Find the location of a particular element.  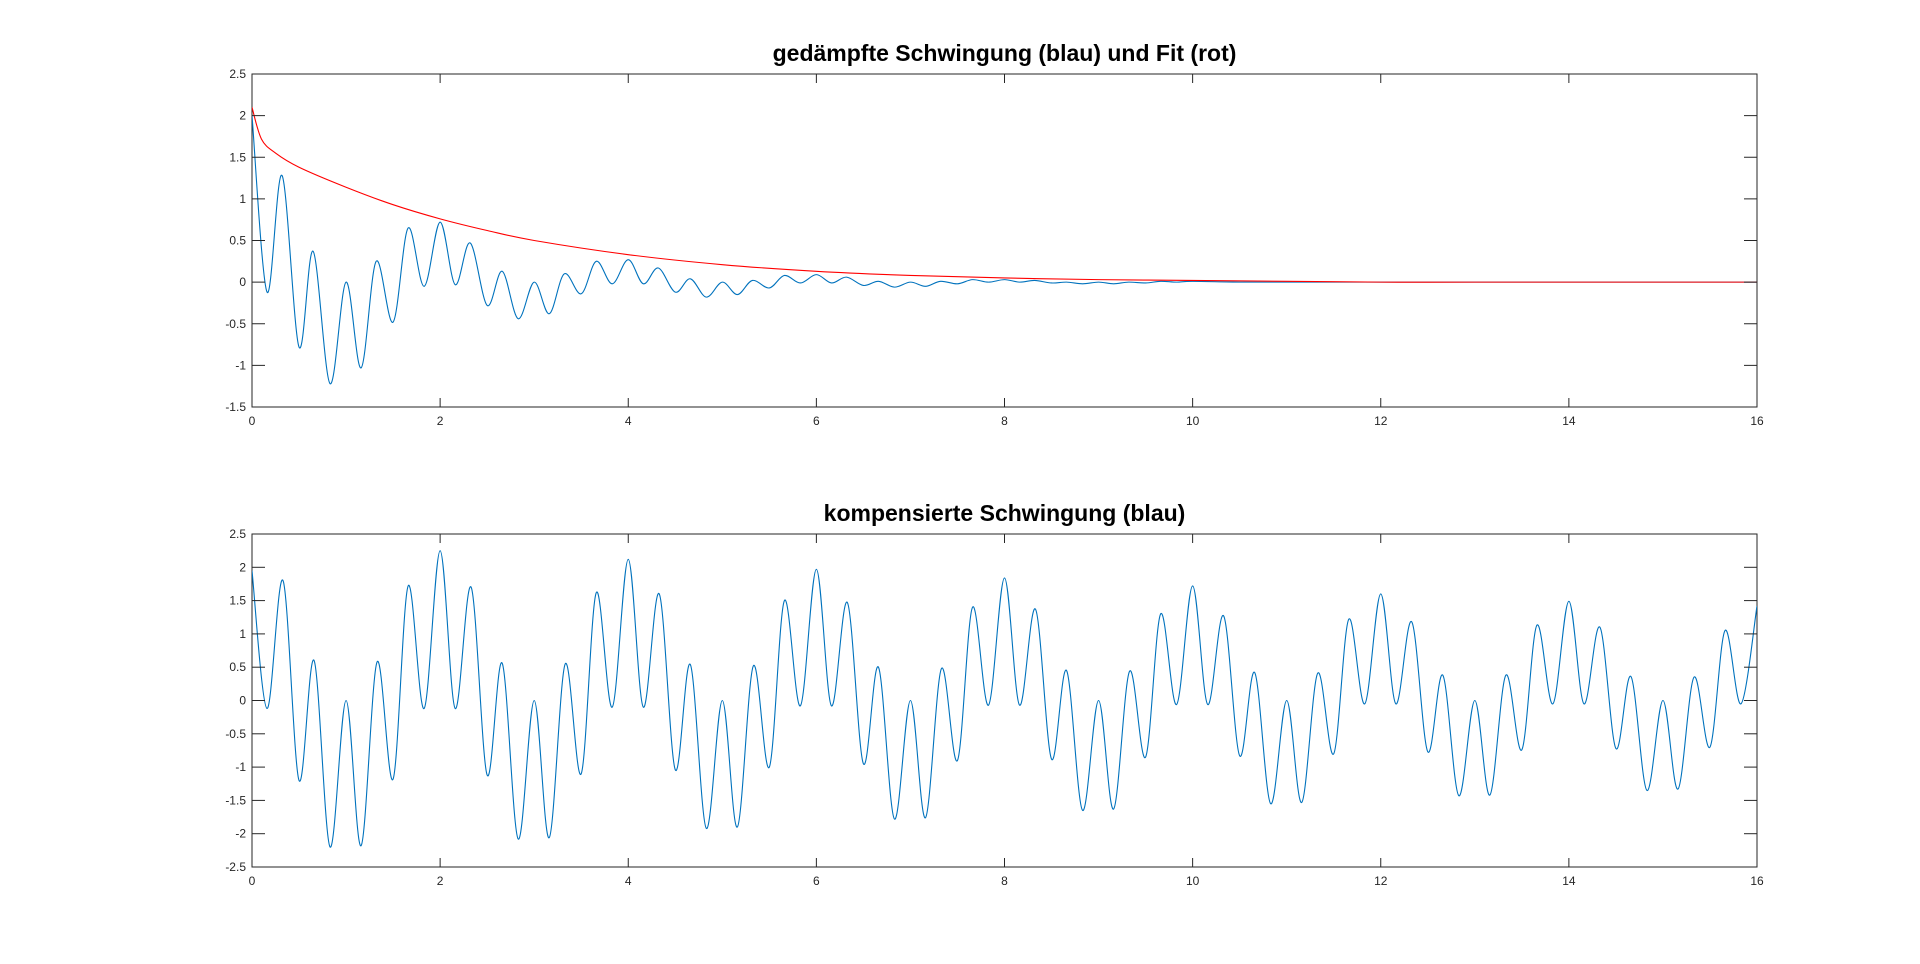

chart-title: kompensierte Schwingung (blau) is located at coordinates (1005, 513).